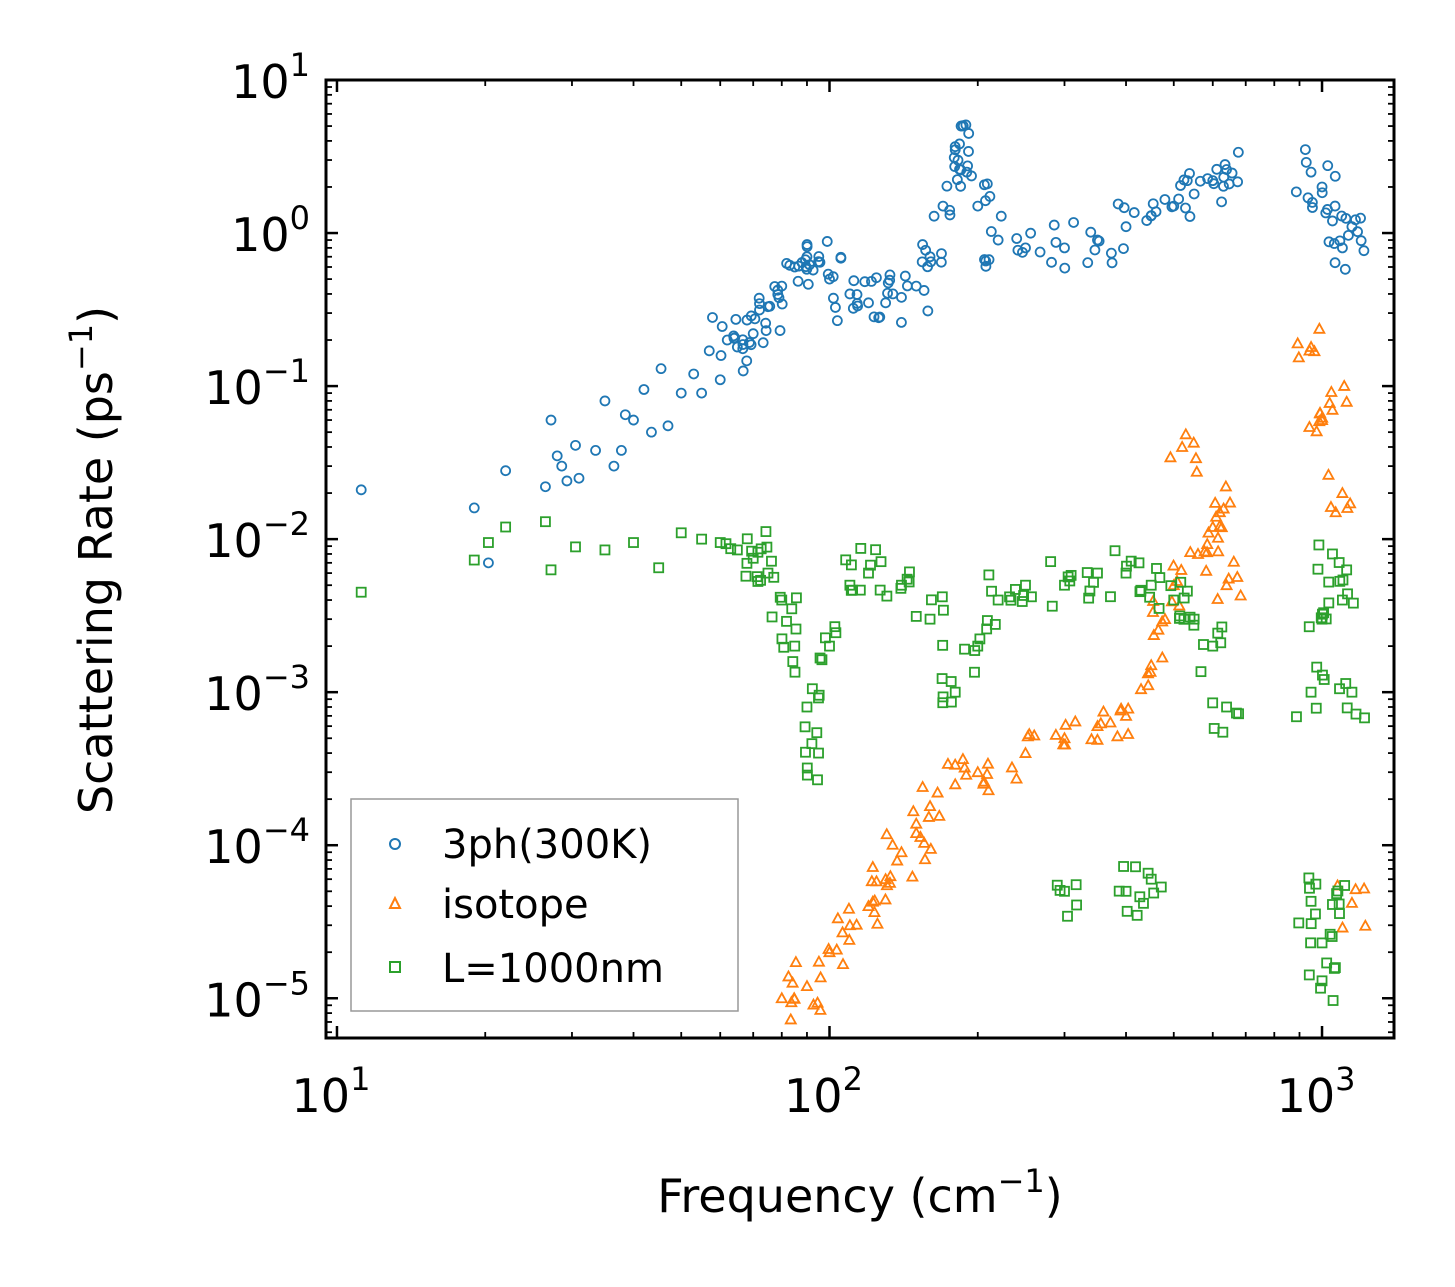 The height and width of the screenshot is (1287, 1455). What do you see at coordinates (257, 536) in the screenshot?
I see `y-tick-label-3: 10−2` at bounding box center [257, 536].